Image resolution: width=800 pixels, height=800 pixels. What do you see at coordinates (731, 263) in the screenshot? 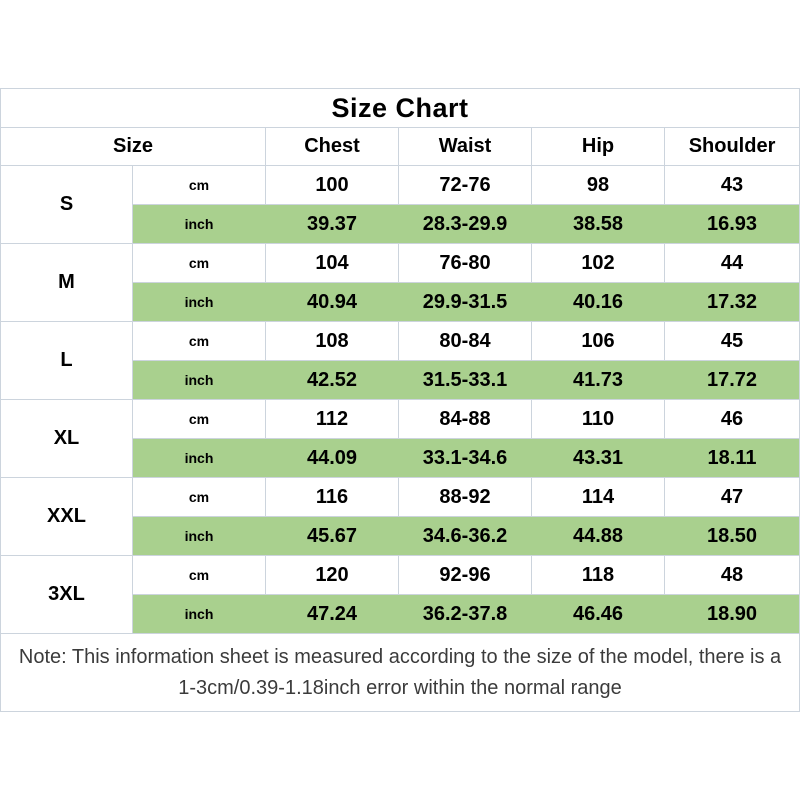
I see `cm-value: 44` at bounding box center [731, 263].